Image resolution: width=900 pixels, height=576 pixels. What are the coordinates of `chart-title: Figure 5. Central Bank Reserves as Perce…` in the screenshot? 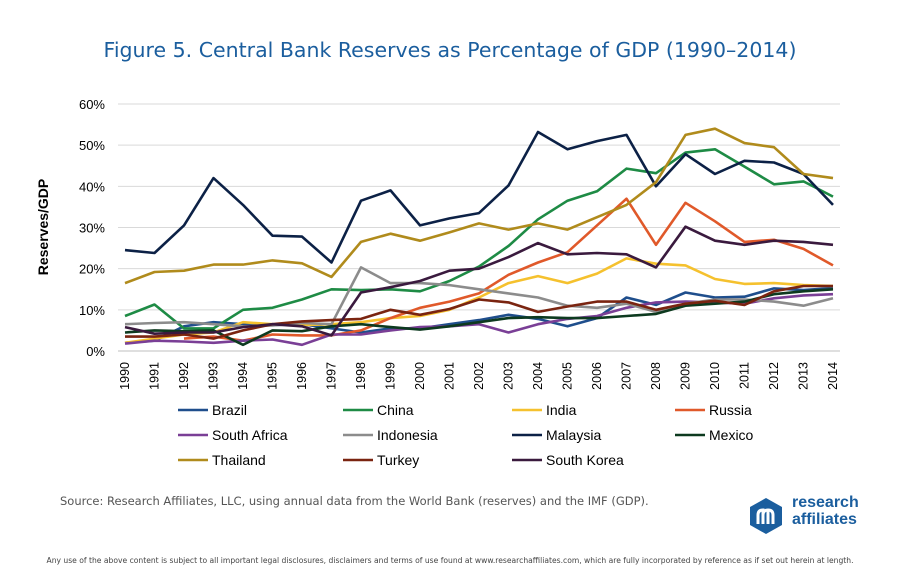 It's located at (450, 50).